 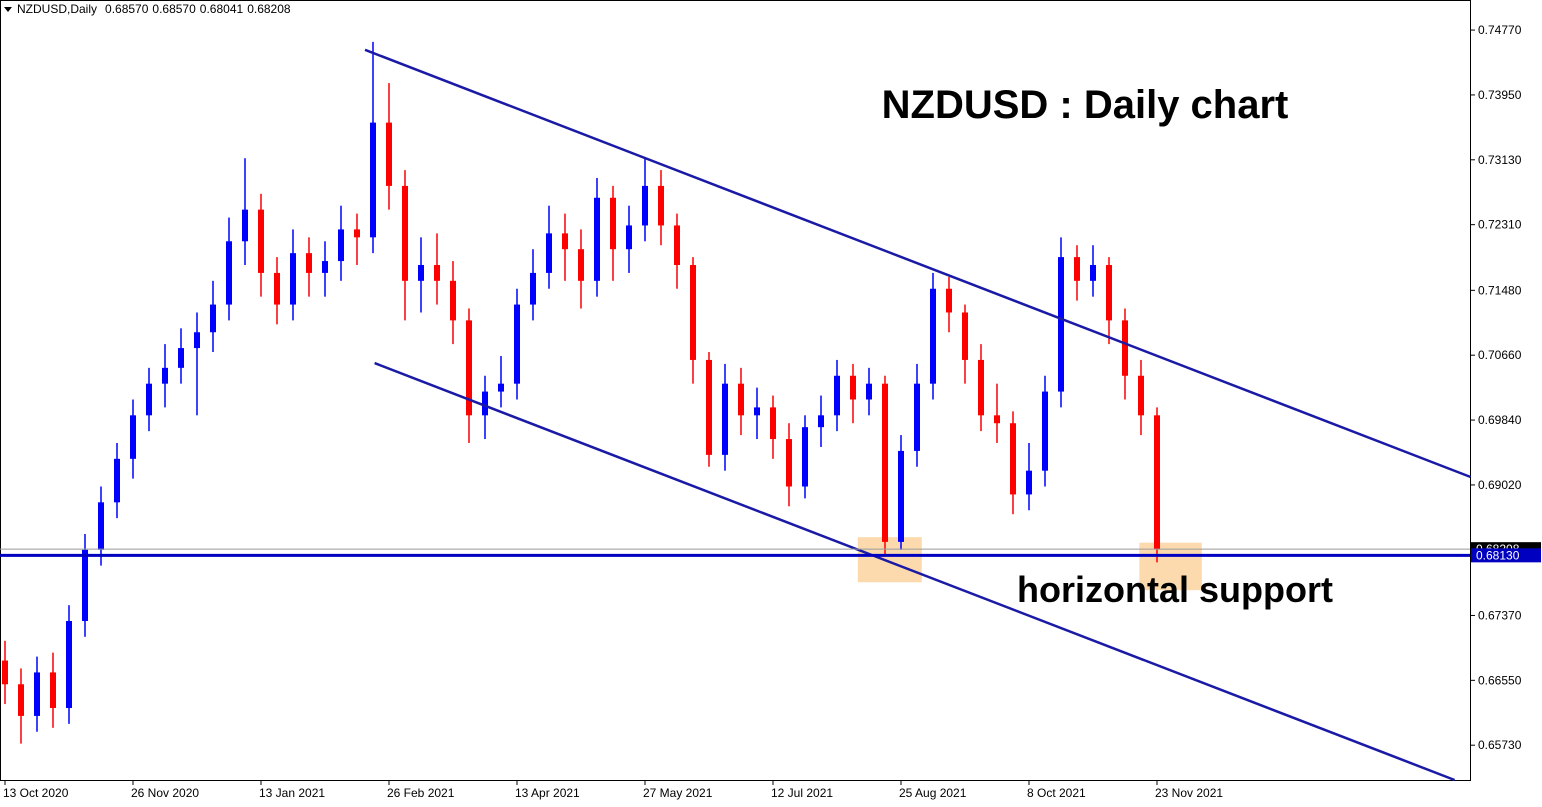 I want to click on y-tick-label: 0.74770, so click(x=1500, y=30).